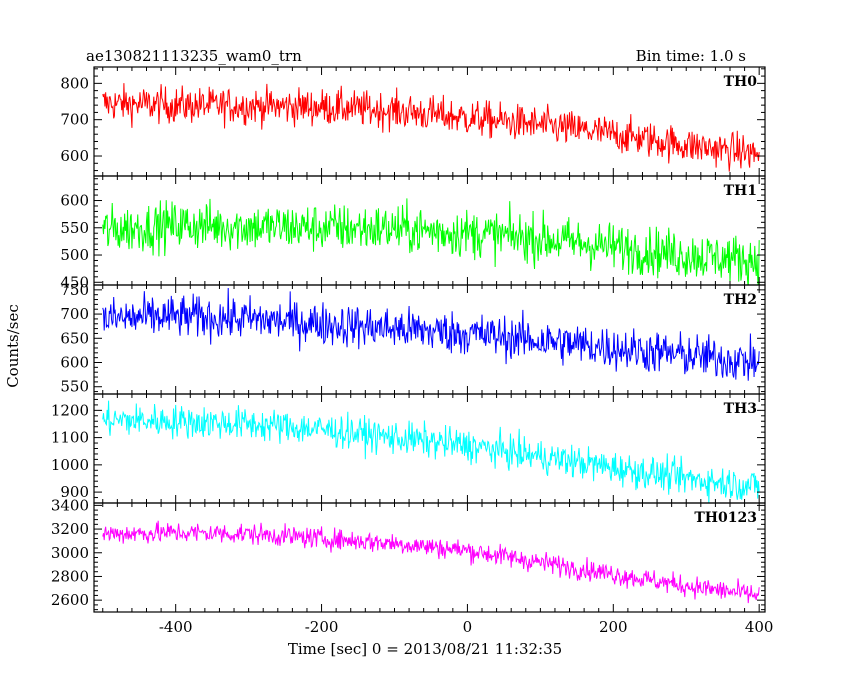 This screenshot has width=850, height=680. I want to click on x-tick-label: -200, so click(322, 627).